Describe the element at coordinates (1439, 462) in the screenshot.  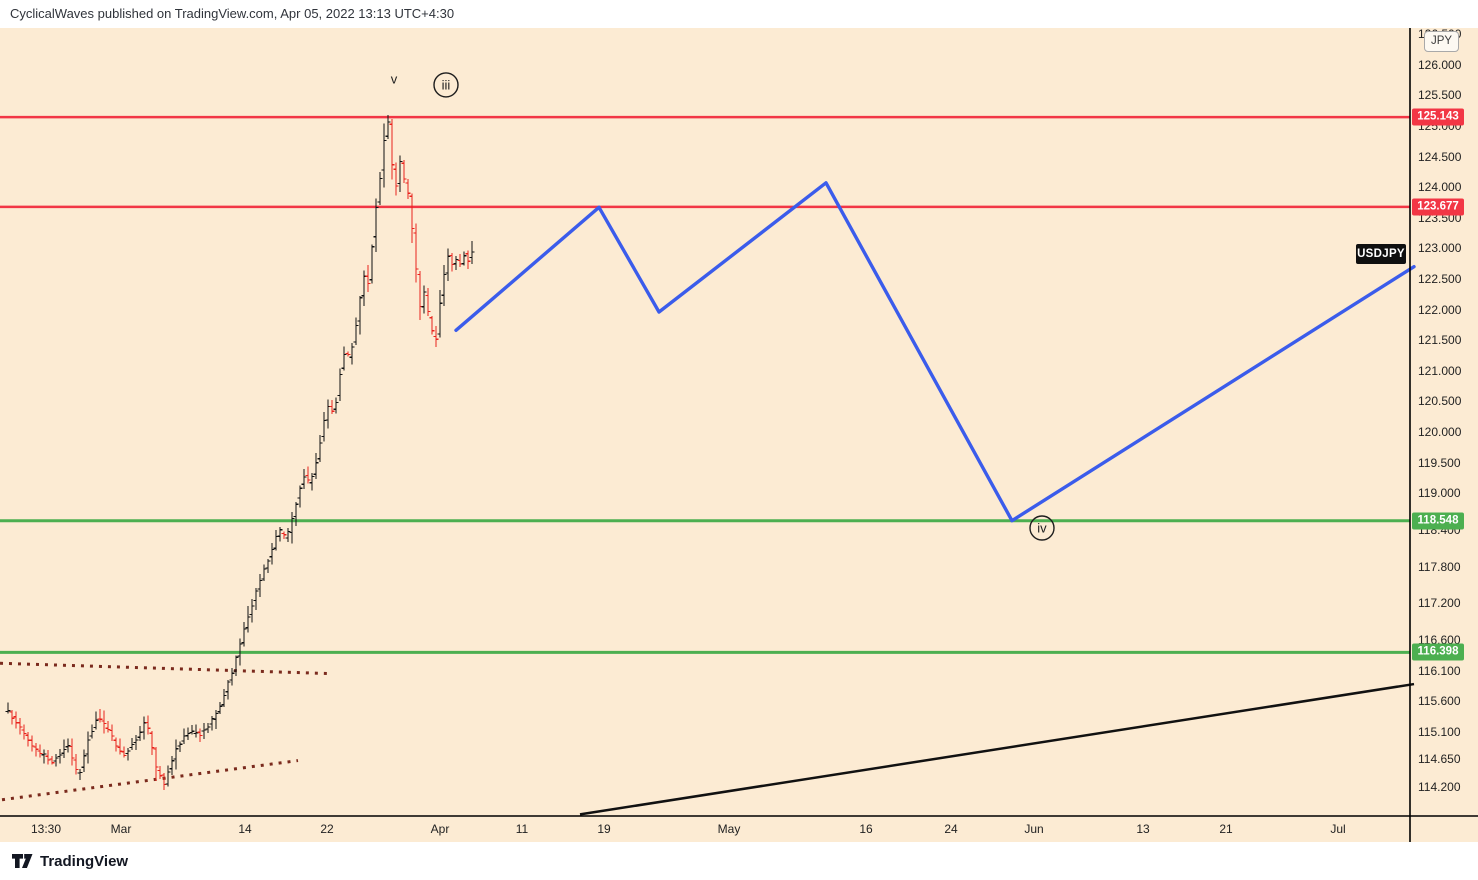
I see `price-axis-label: 119.500` at that location.